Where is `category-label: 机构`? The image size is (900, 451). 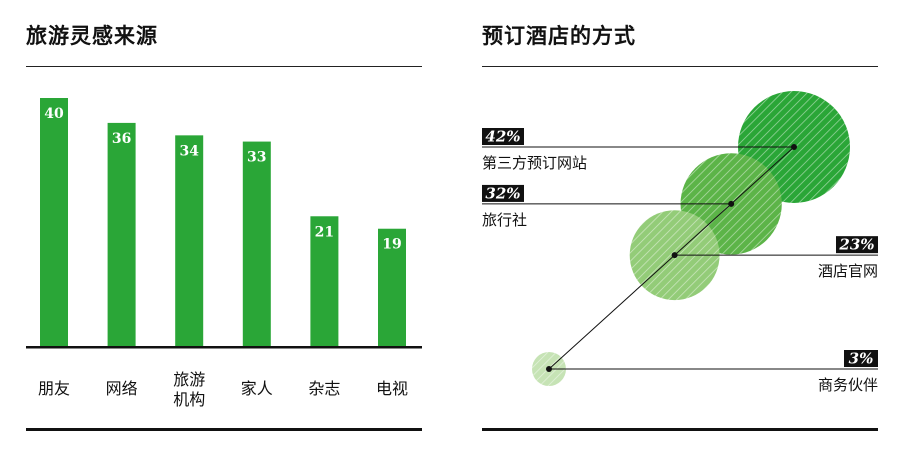 category-label: 机构 is located at coordinates (189, 399).